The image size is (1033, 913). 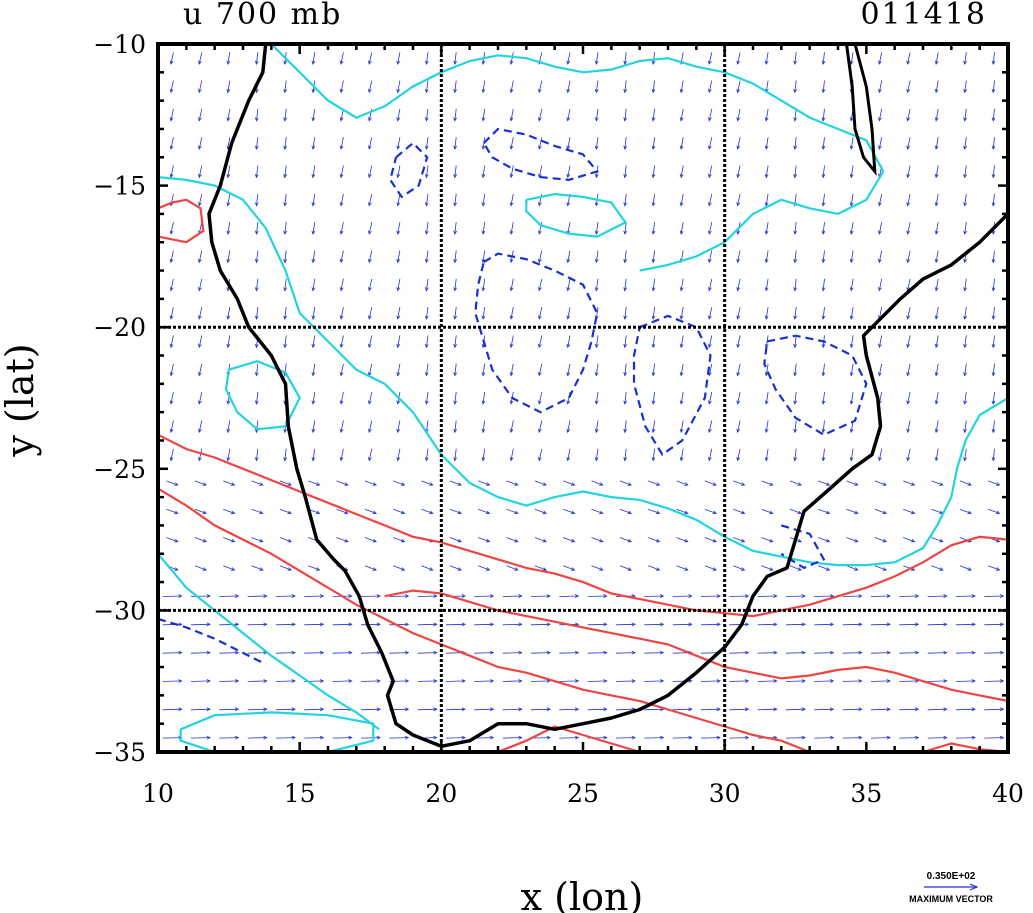 What do you see at coordinates (951, 876) in the screenshot?
I see `max-vector-value: 0.350E+02` at bounding box center [951, 876].